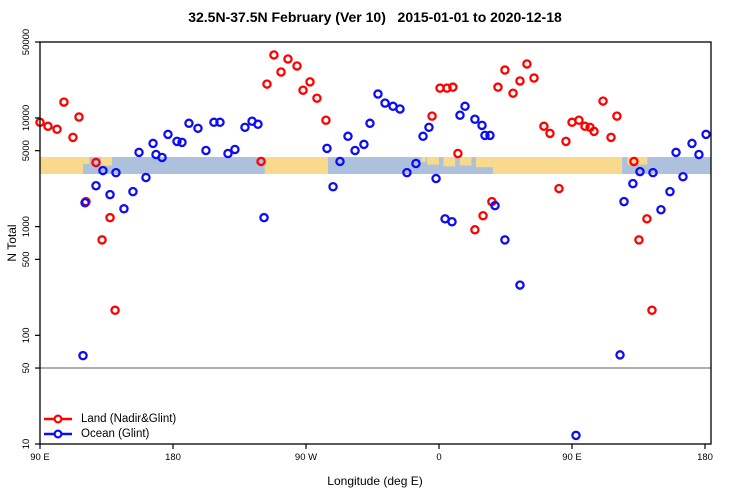  Describe the element at coordinates (58, 433) in the screenshot. I see `ocean-series-symbol-icon` at that location.